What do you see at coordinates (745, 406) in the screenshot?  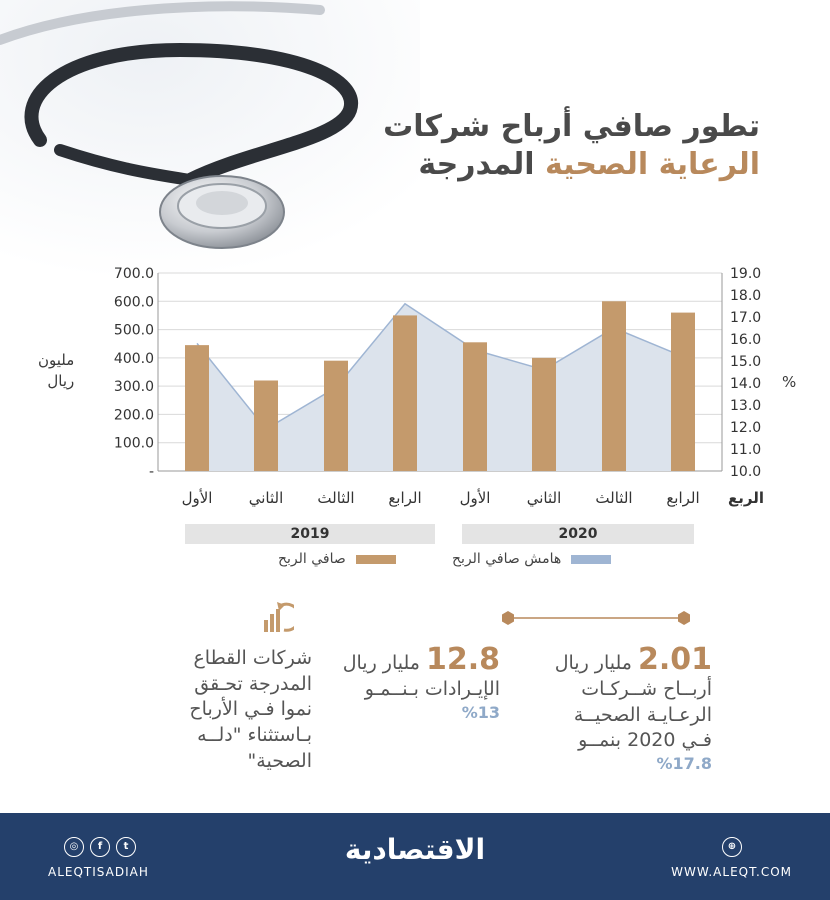 I see `right-tick-label: 13.0` at bounding box center [745, 406].